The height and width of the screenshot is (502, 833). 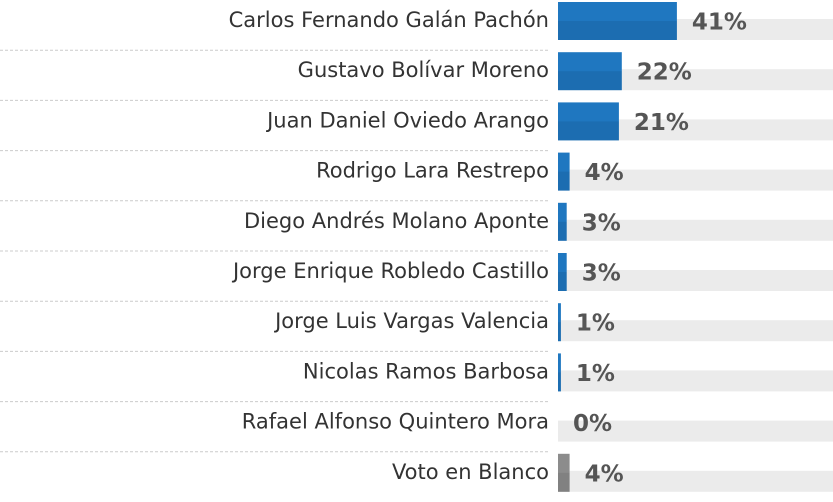 I want to click on category-label: Voto en Blanco, so click(x=470, y=472).